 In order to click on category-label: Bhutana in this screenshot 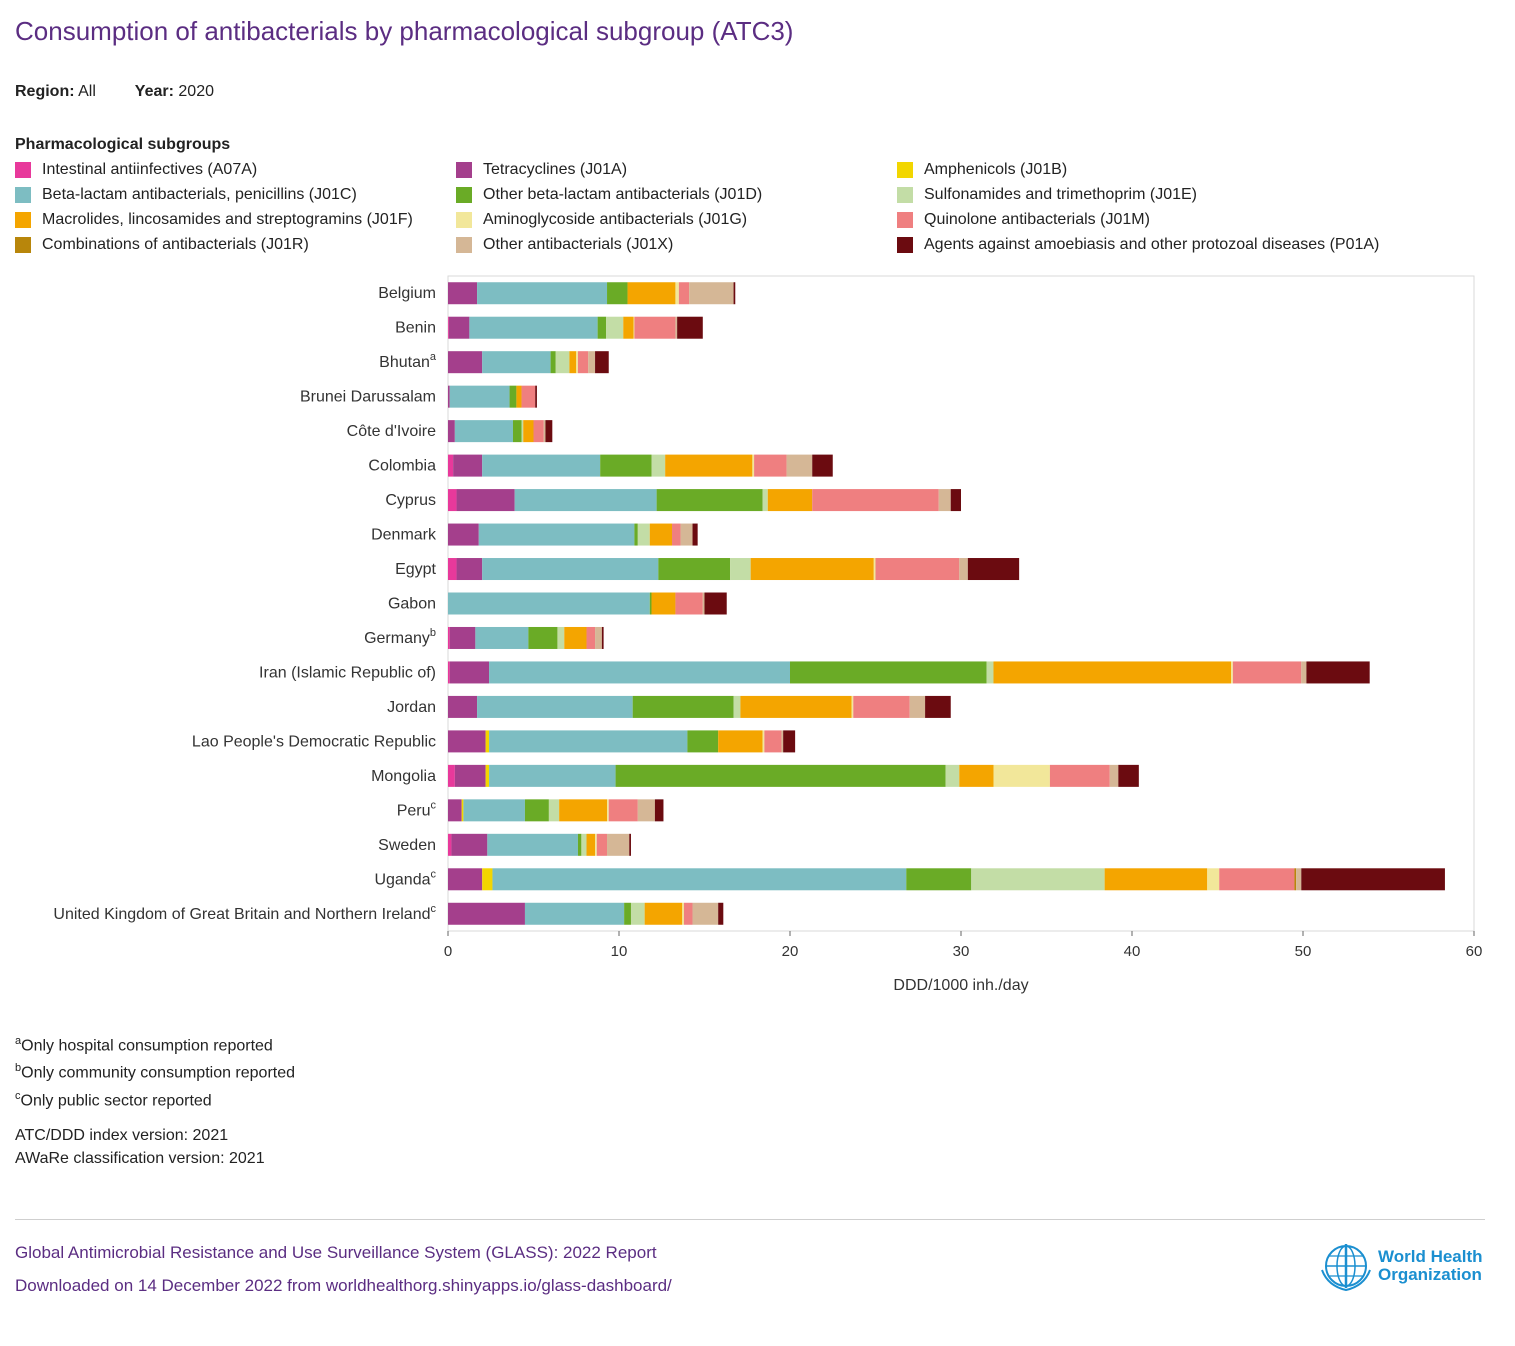, I will do `click(408, 361)`.